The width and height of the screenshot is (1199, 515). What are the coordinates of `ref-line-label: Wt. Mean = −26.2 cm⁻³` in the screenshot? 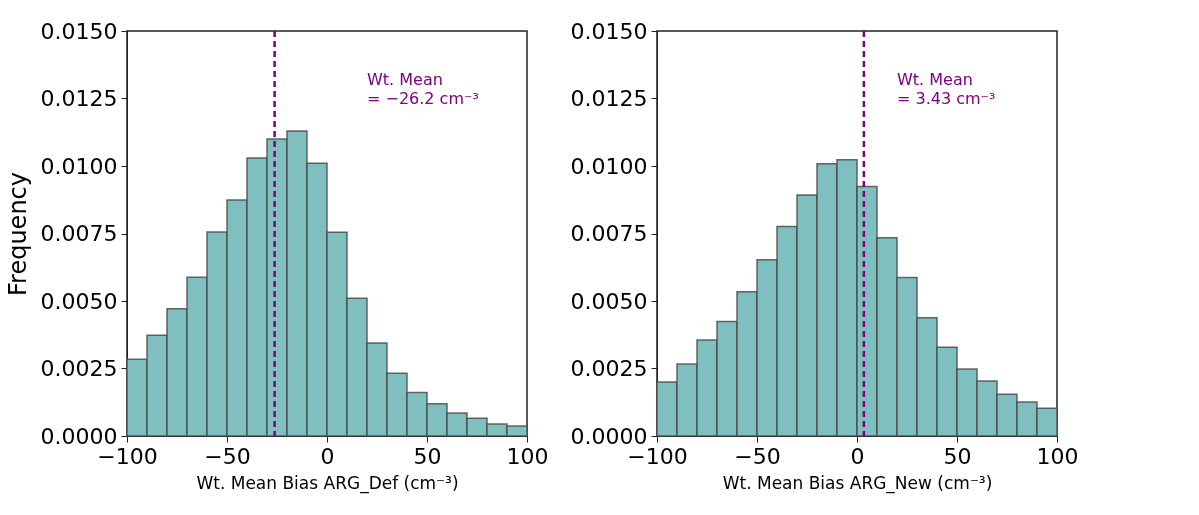 It's located at (423, 88).